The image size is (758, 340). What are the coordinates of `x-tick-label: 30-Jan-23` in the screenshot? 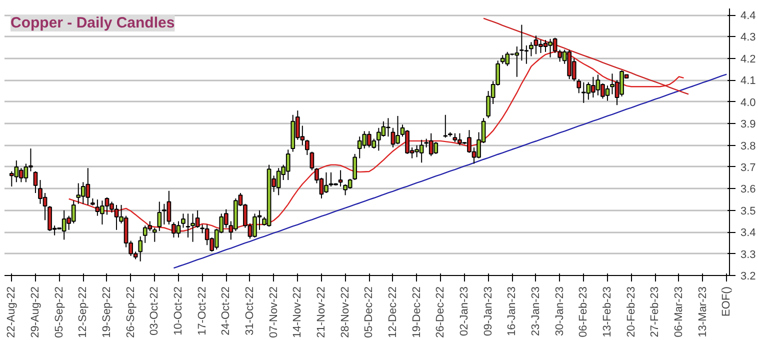 It's located at (560, 311).